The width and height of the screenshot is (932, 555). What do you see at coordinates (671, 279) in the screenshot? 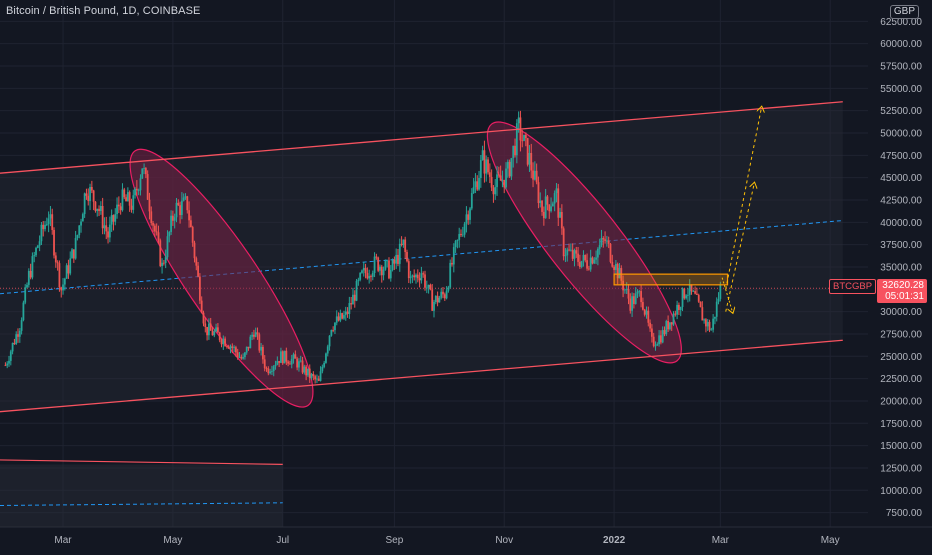
I see `resistance-zone` at bounding box center [671, 279].